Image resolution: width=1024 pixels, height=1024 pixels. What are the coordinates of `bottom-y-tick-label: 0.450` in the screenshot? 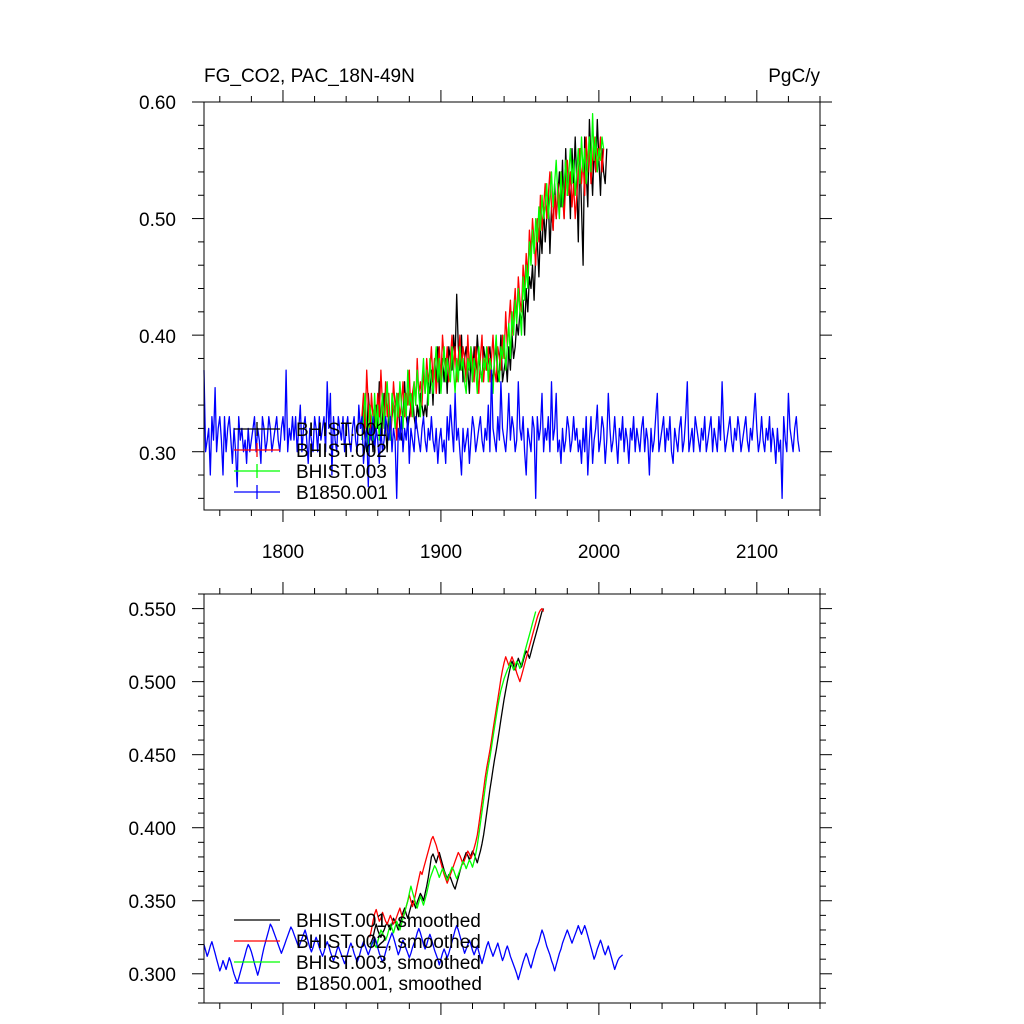 It's located at (152, 756).